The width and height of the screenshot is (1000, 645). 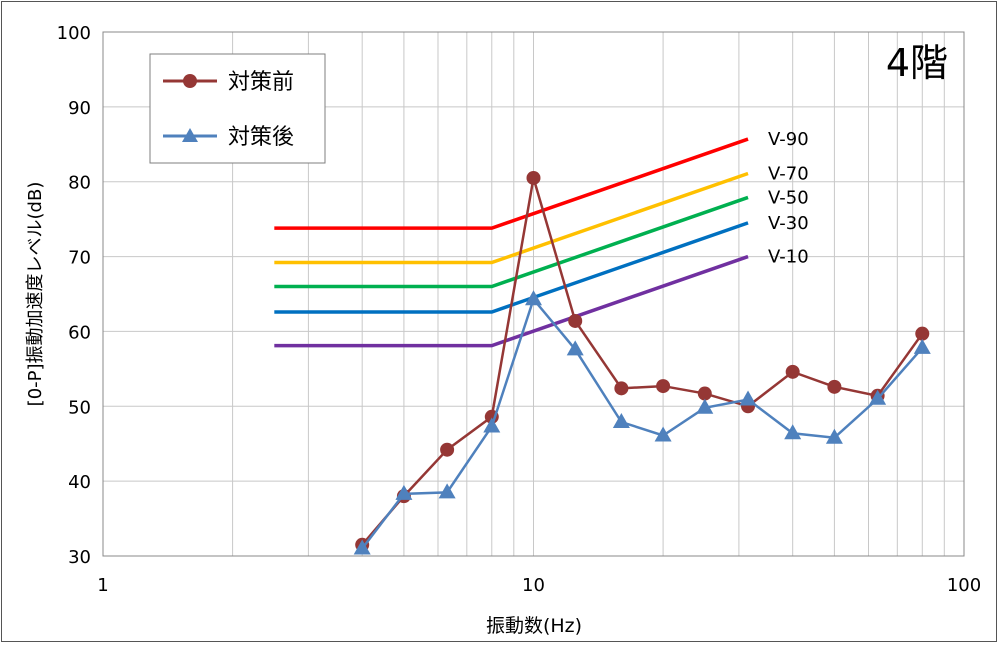 I want to click on legend-box, so click(x=237, y=108).